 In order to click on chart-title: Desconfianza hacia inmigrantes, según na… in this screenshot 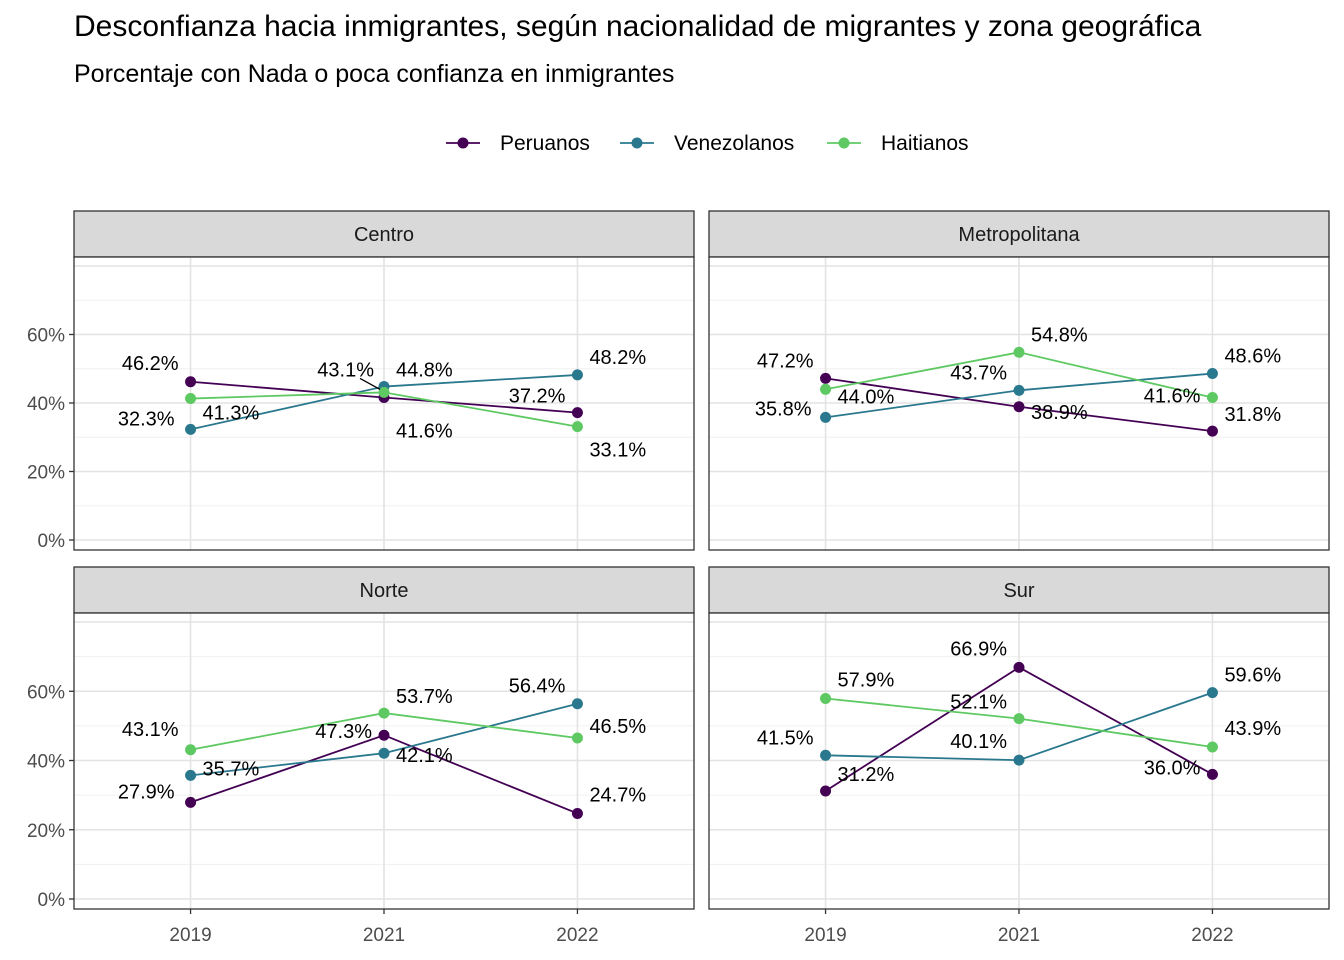, I will do `click(638, 26)`.